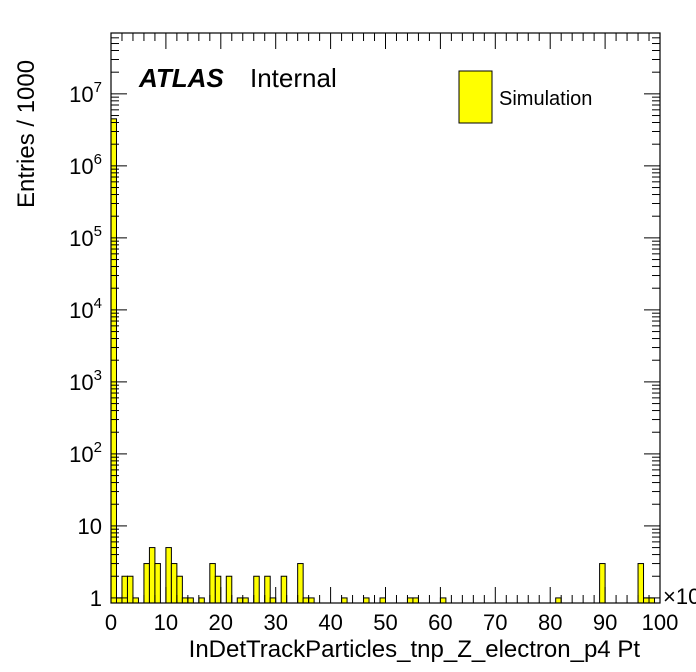 The height and width of the screenshot is (672, 696). I want to click on internal-label: Internal, so click(293, 78).